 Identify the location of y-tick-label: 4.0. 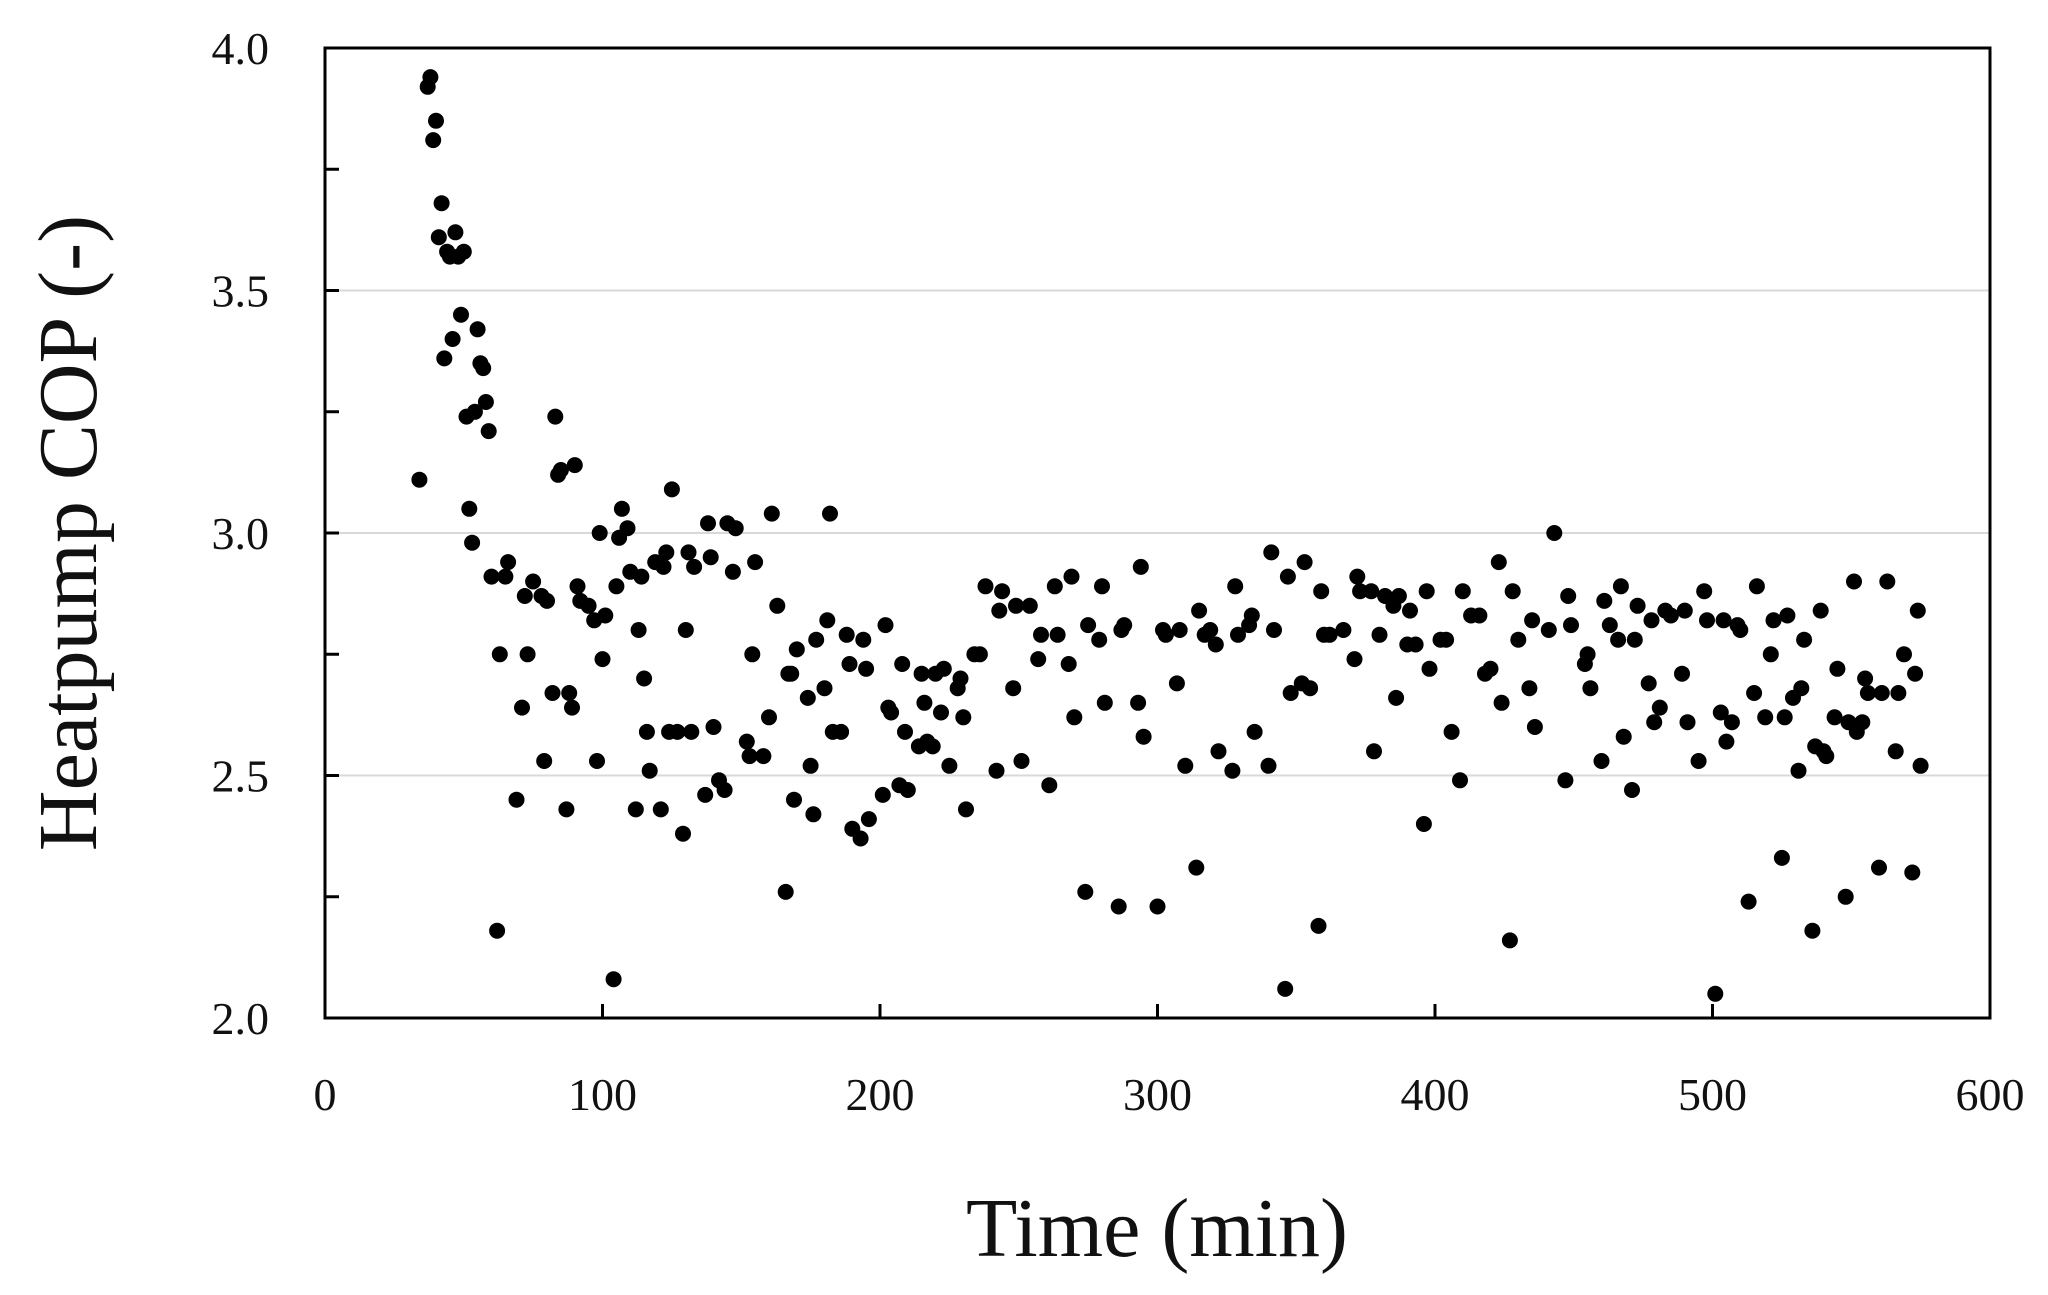
(241, 48).